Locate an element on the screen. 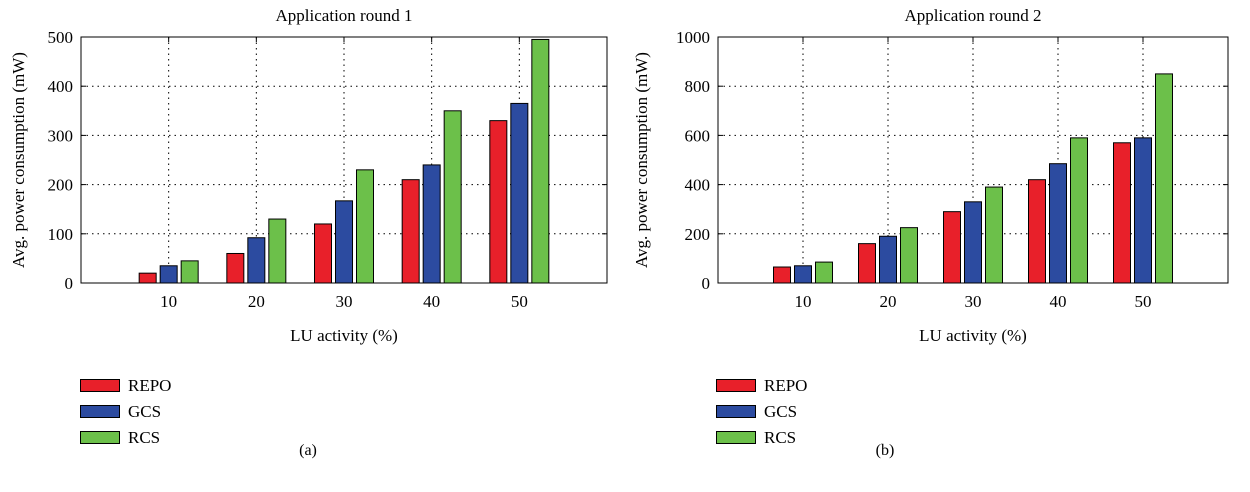 This screenshot has width=1250, height=492. legend-a: REPO GCS RCS is located at coordinates (125, 411).